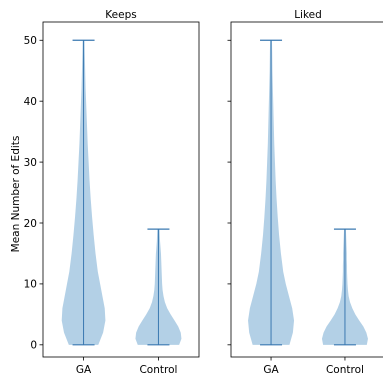 This screenshot has width=383, height=375. I want to click on y-tick-label: 40, so click(30, 102).